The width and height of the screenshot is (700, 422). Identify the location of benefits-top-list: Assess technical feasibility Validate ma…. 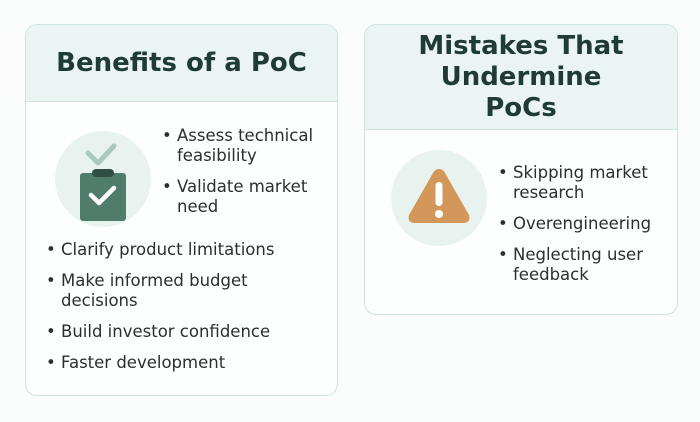
(247, 177).